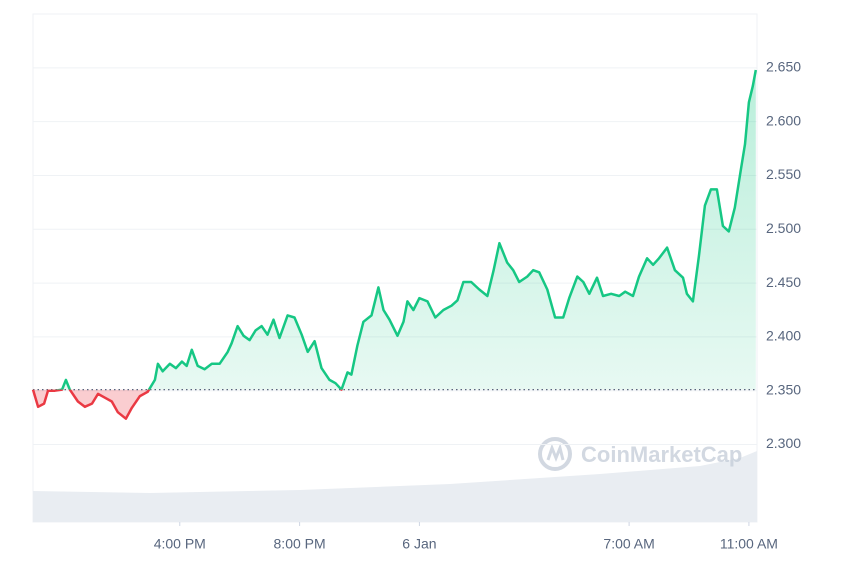 The image size is (850, 567). What do you see at coordinates (300, 544) in the screenshot?
I see `x-tick-label: 8:00 PM` at bounding box center [300, 544].